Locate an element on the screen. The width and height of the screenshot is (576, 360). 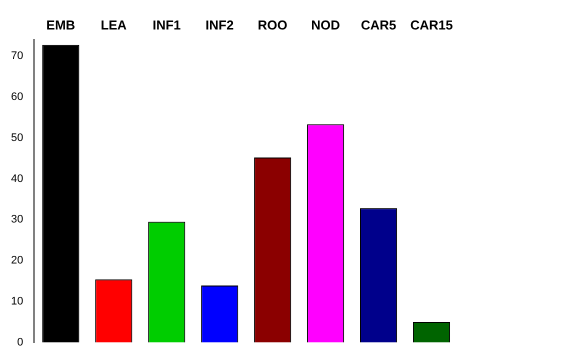
y-tick-label: 70 is located at coordinates (17, 56).